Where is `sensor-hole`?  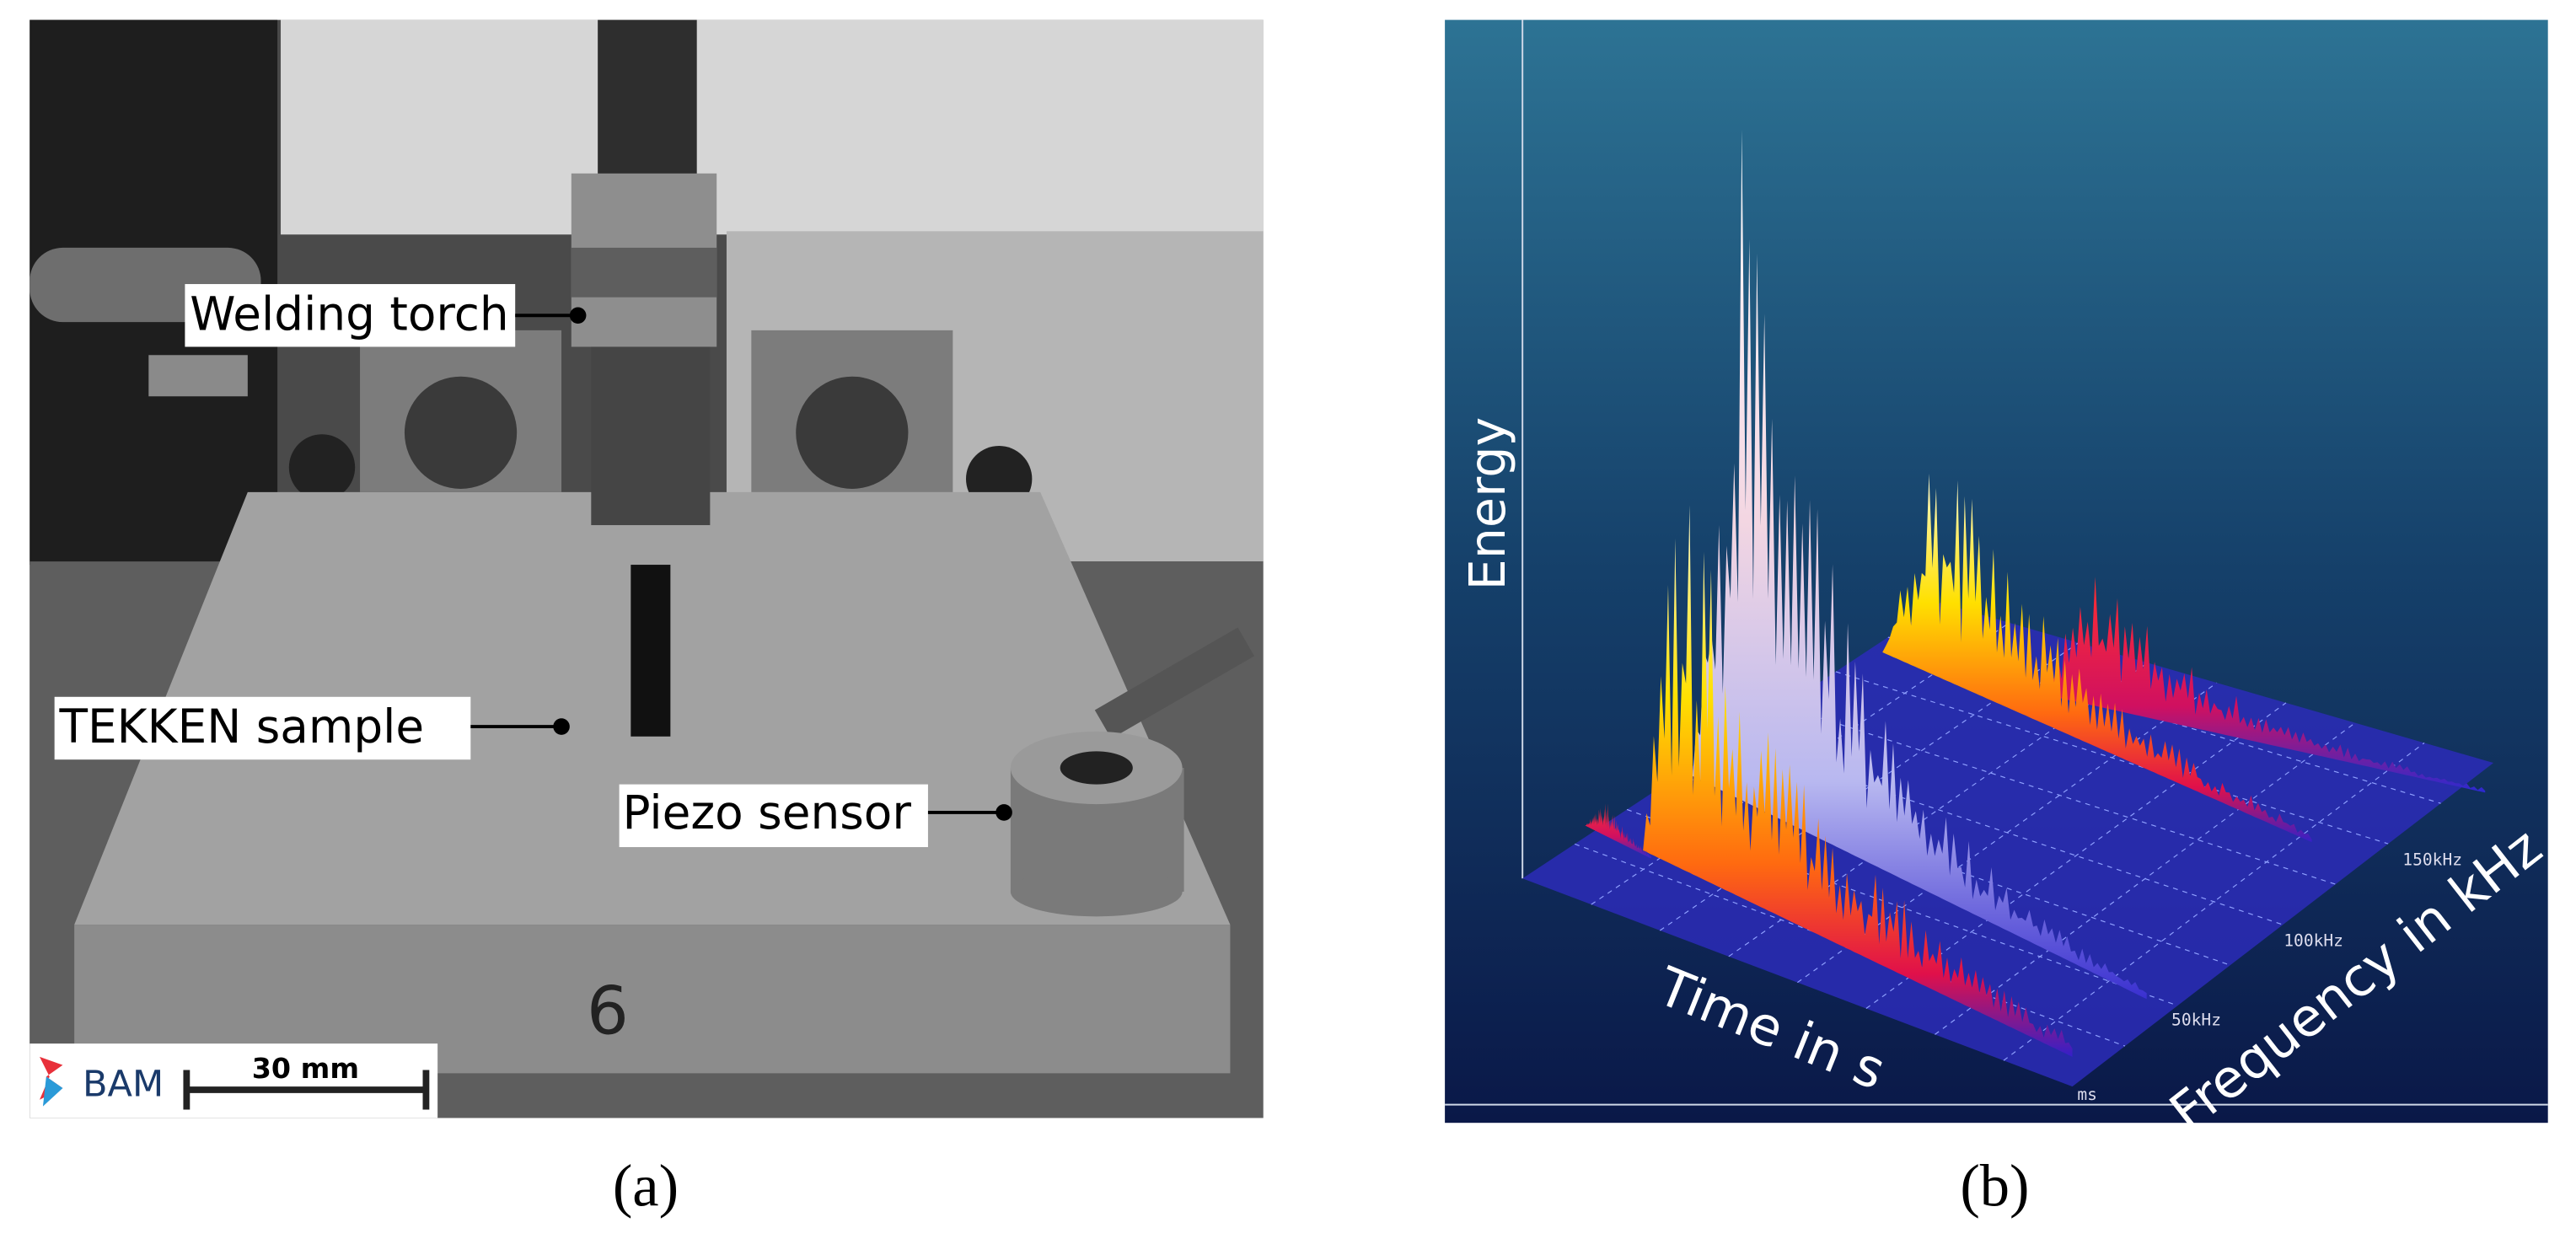 sensor-hole is located at coordinates (1096, 768).